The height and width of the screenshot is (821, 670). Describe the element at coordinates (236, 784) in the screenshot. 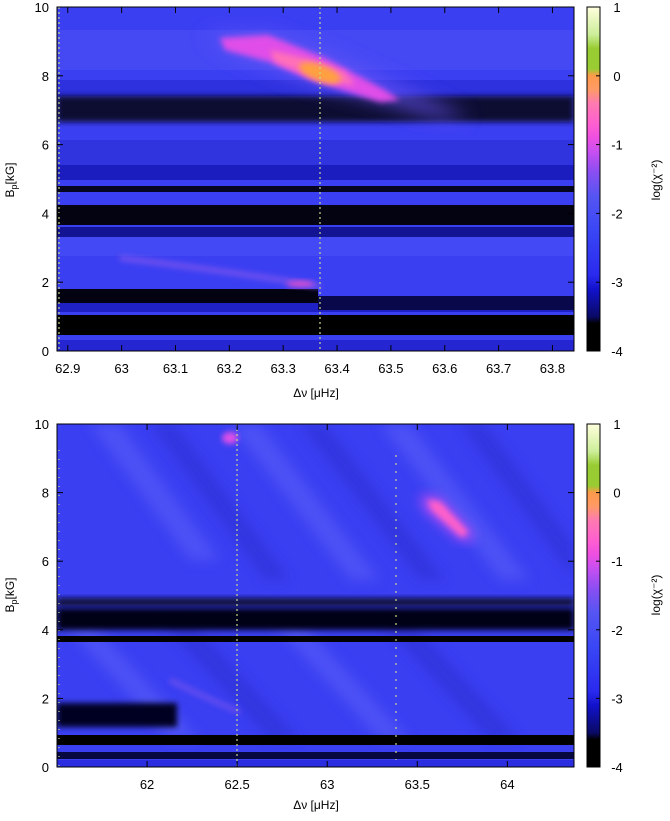

I see `x-tick-label: 62.5` at that location.